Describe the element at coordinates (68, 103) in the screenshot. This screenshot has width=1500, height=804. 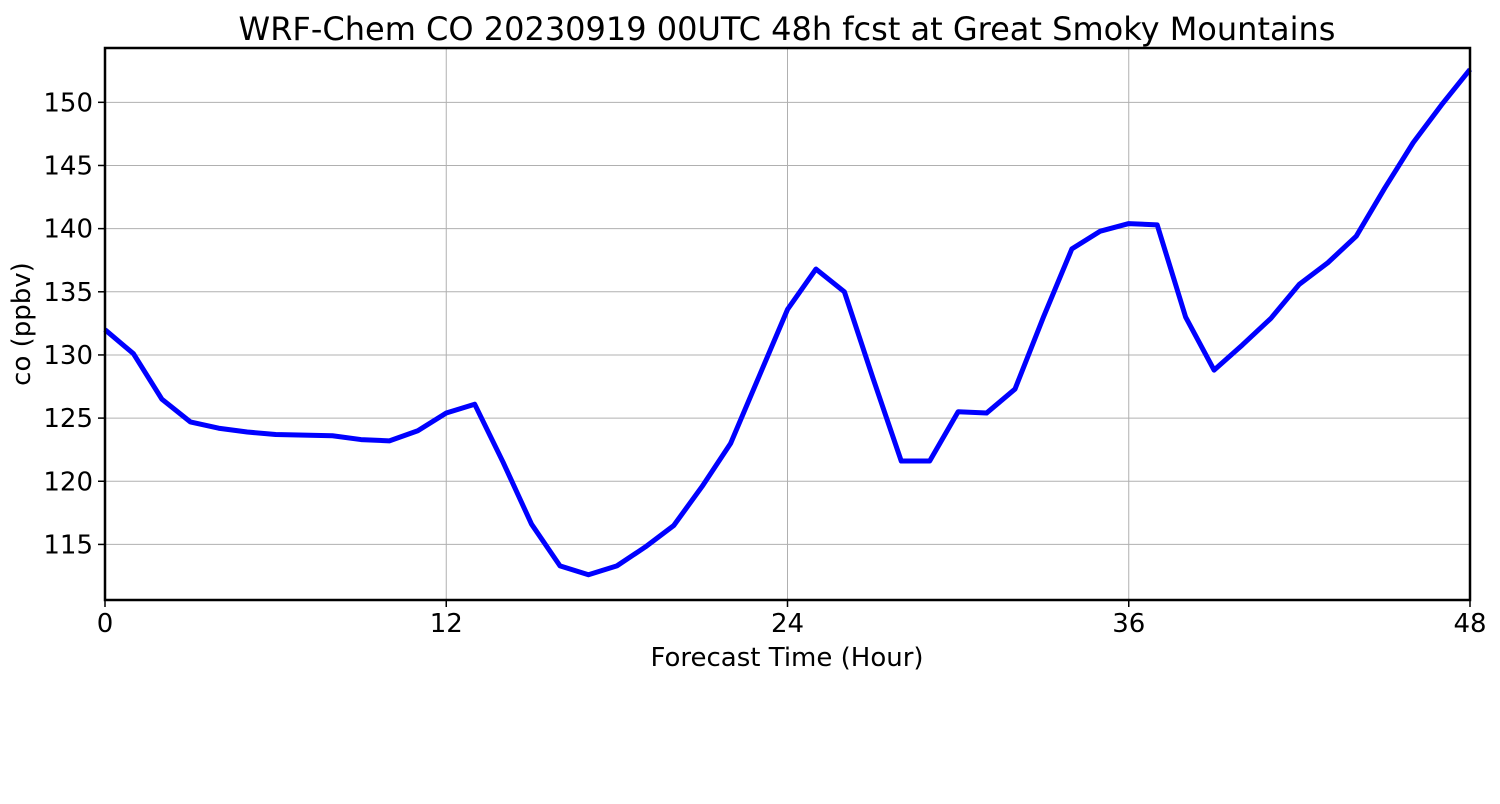
I see `y-tick-label: 150` at that location.